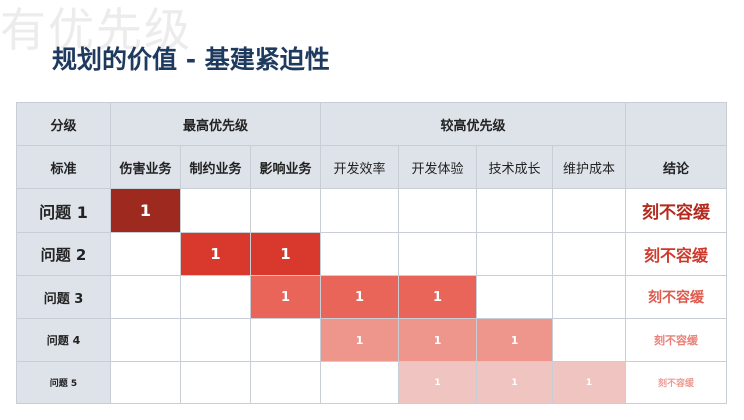 This screenshot has width=744, height=420. Describe the element at coordinates (63, 297) in the screenshot. I see `row-label: 问题 3` at that location.